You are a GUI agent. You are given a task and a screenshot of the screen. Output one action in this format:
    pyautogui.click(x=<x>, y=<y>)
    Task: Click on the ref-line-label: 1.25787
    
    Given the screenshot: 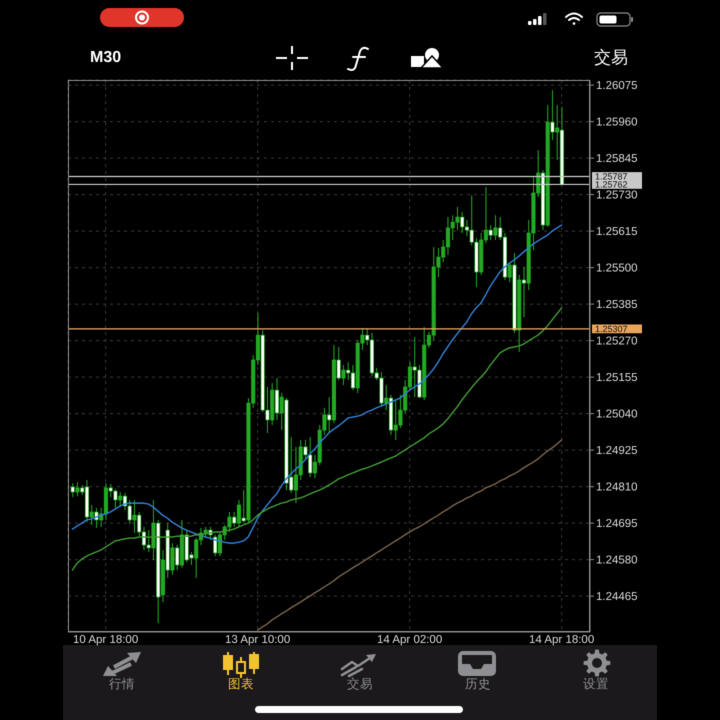 What is the action you would take?
    pyautogui.click(x=611, y=177)
    